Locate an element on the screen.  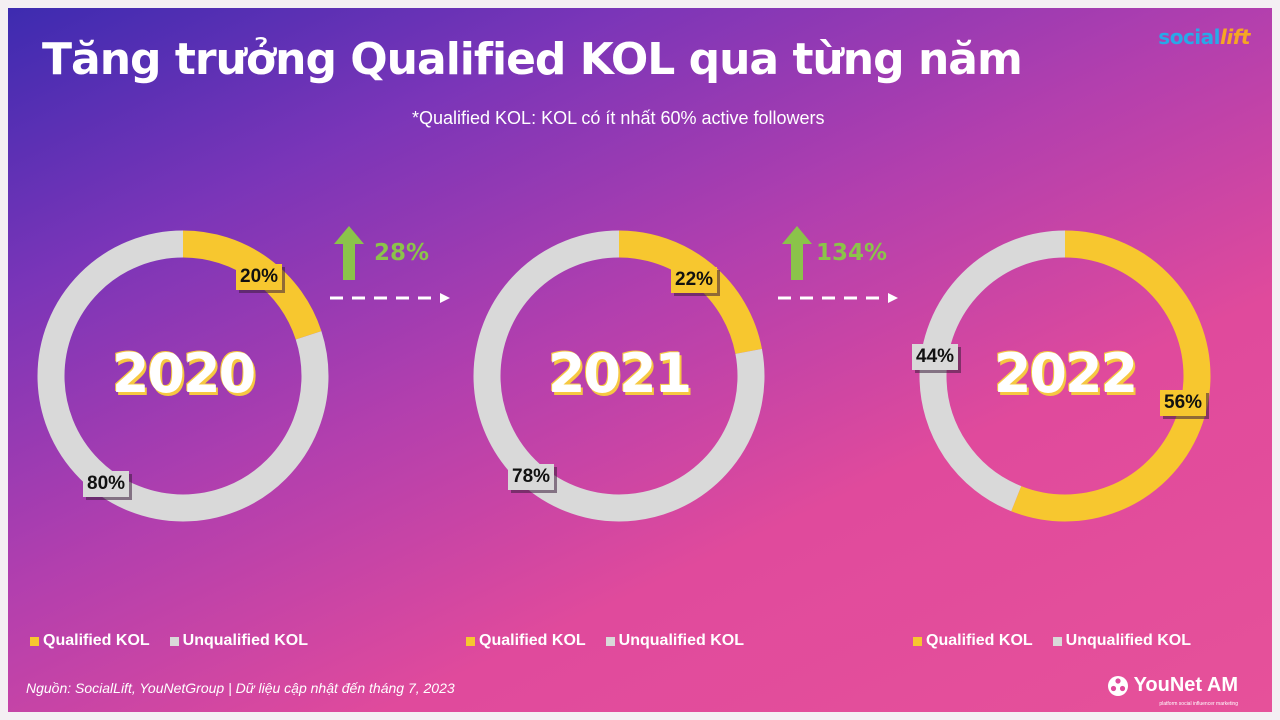
legend-2020: Qualified KOL Unqualified KOL is located at coordinates (169, 641).